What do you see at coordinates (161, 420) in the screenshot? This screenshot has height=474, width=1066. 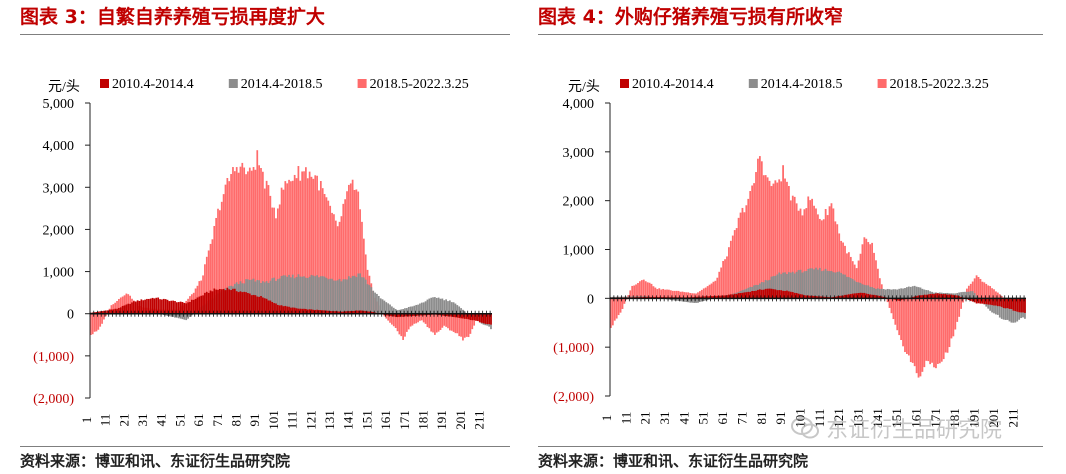 I see `x-tick-label: 41` at bounding box center [161, 420].